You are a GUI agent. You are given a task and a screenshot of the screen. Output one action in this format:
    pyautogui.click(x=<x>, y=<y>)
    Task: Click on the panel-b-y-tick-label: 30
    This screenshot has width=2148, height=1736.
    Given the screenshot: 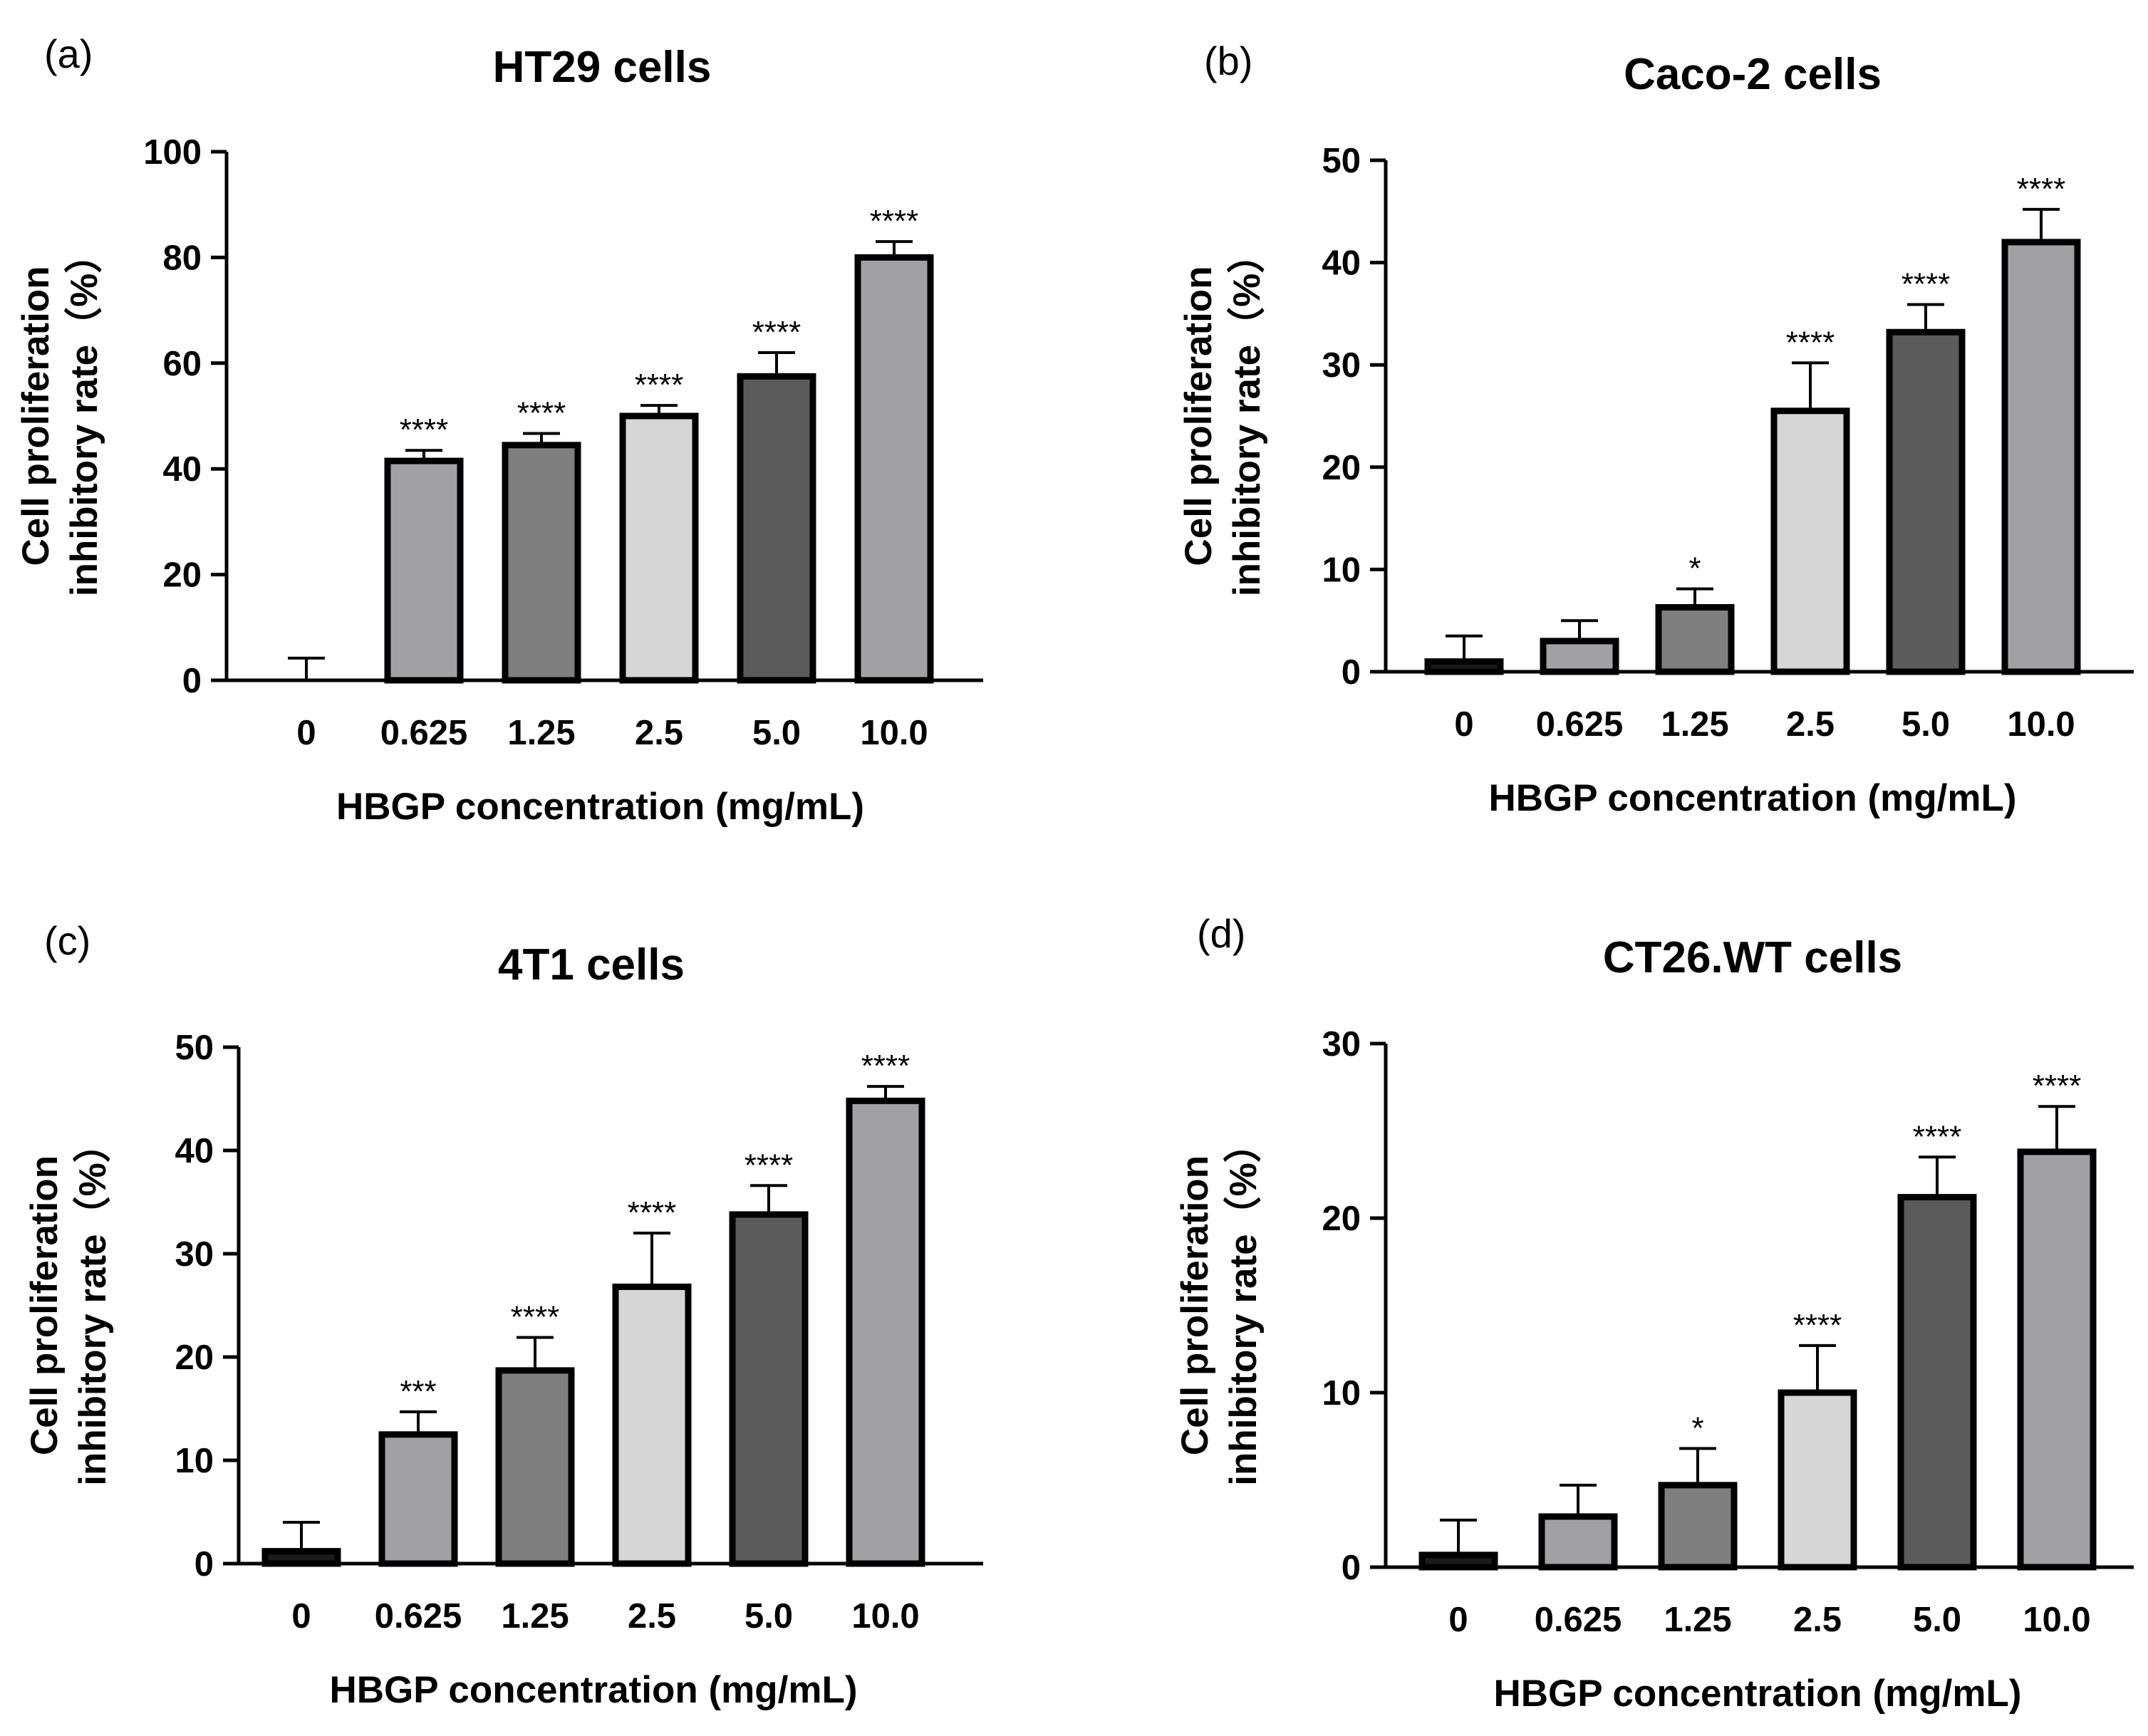 What is the action you would take?
    pyautogui.click(x=1341, y=366)
    